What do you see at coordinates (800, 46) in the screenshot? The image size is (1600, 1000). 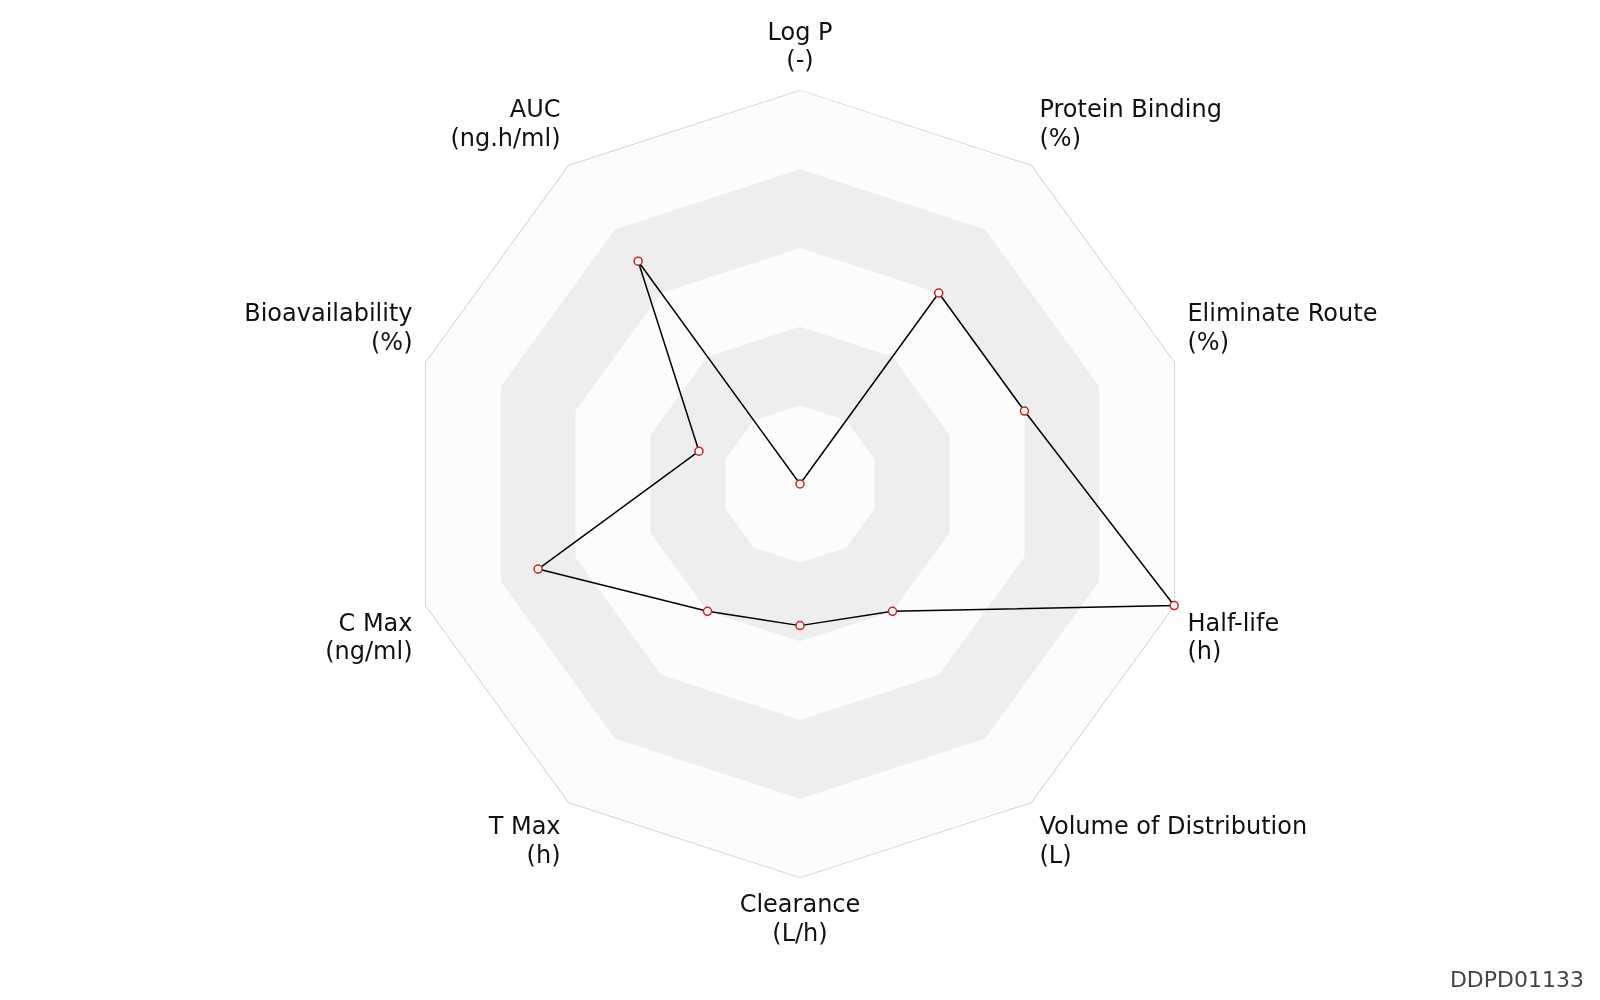 I see `spoke-label: Log P (-)` at bounding box center [800, 46].